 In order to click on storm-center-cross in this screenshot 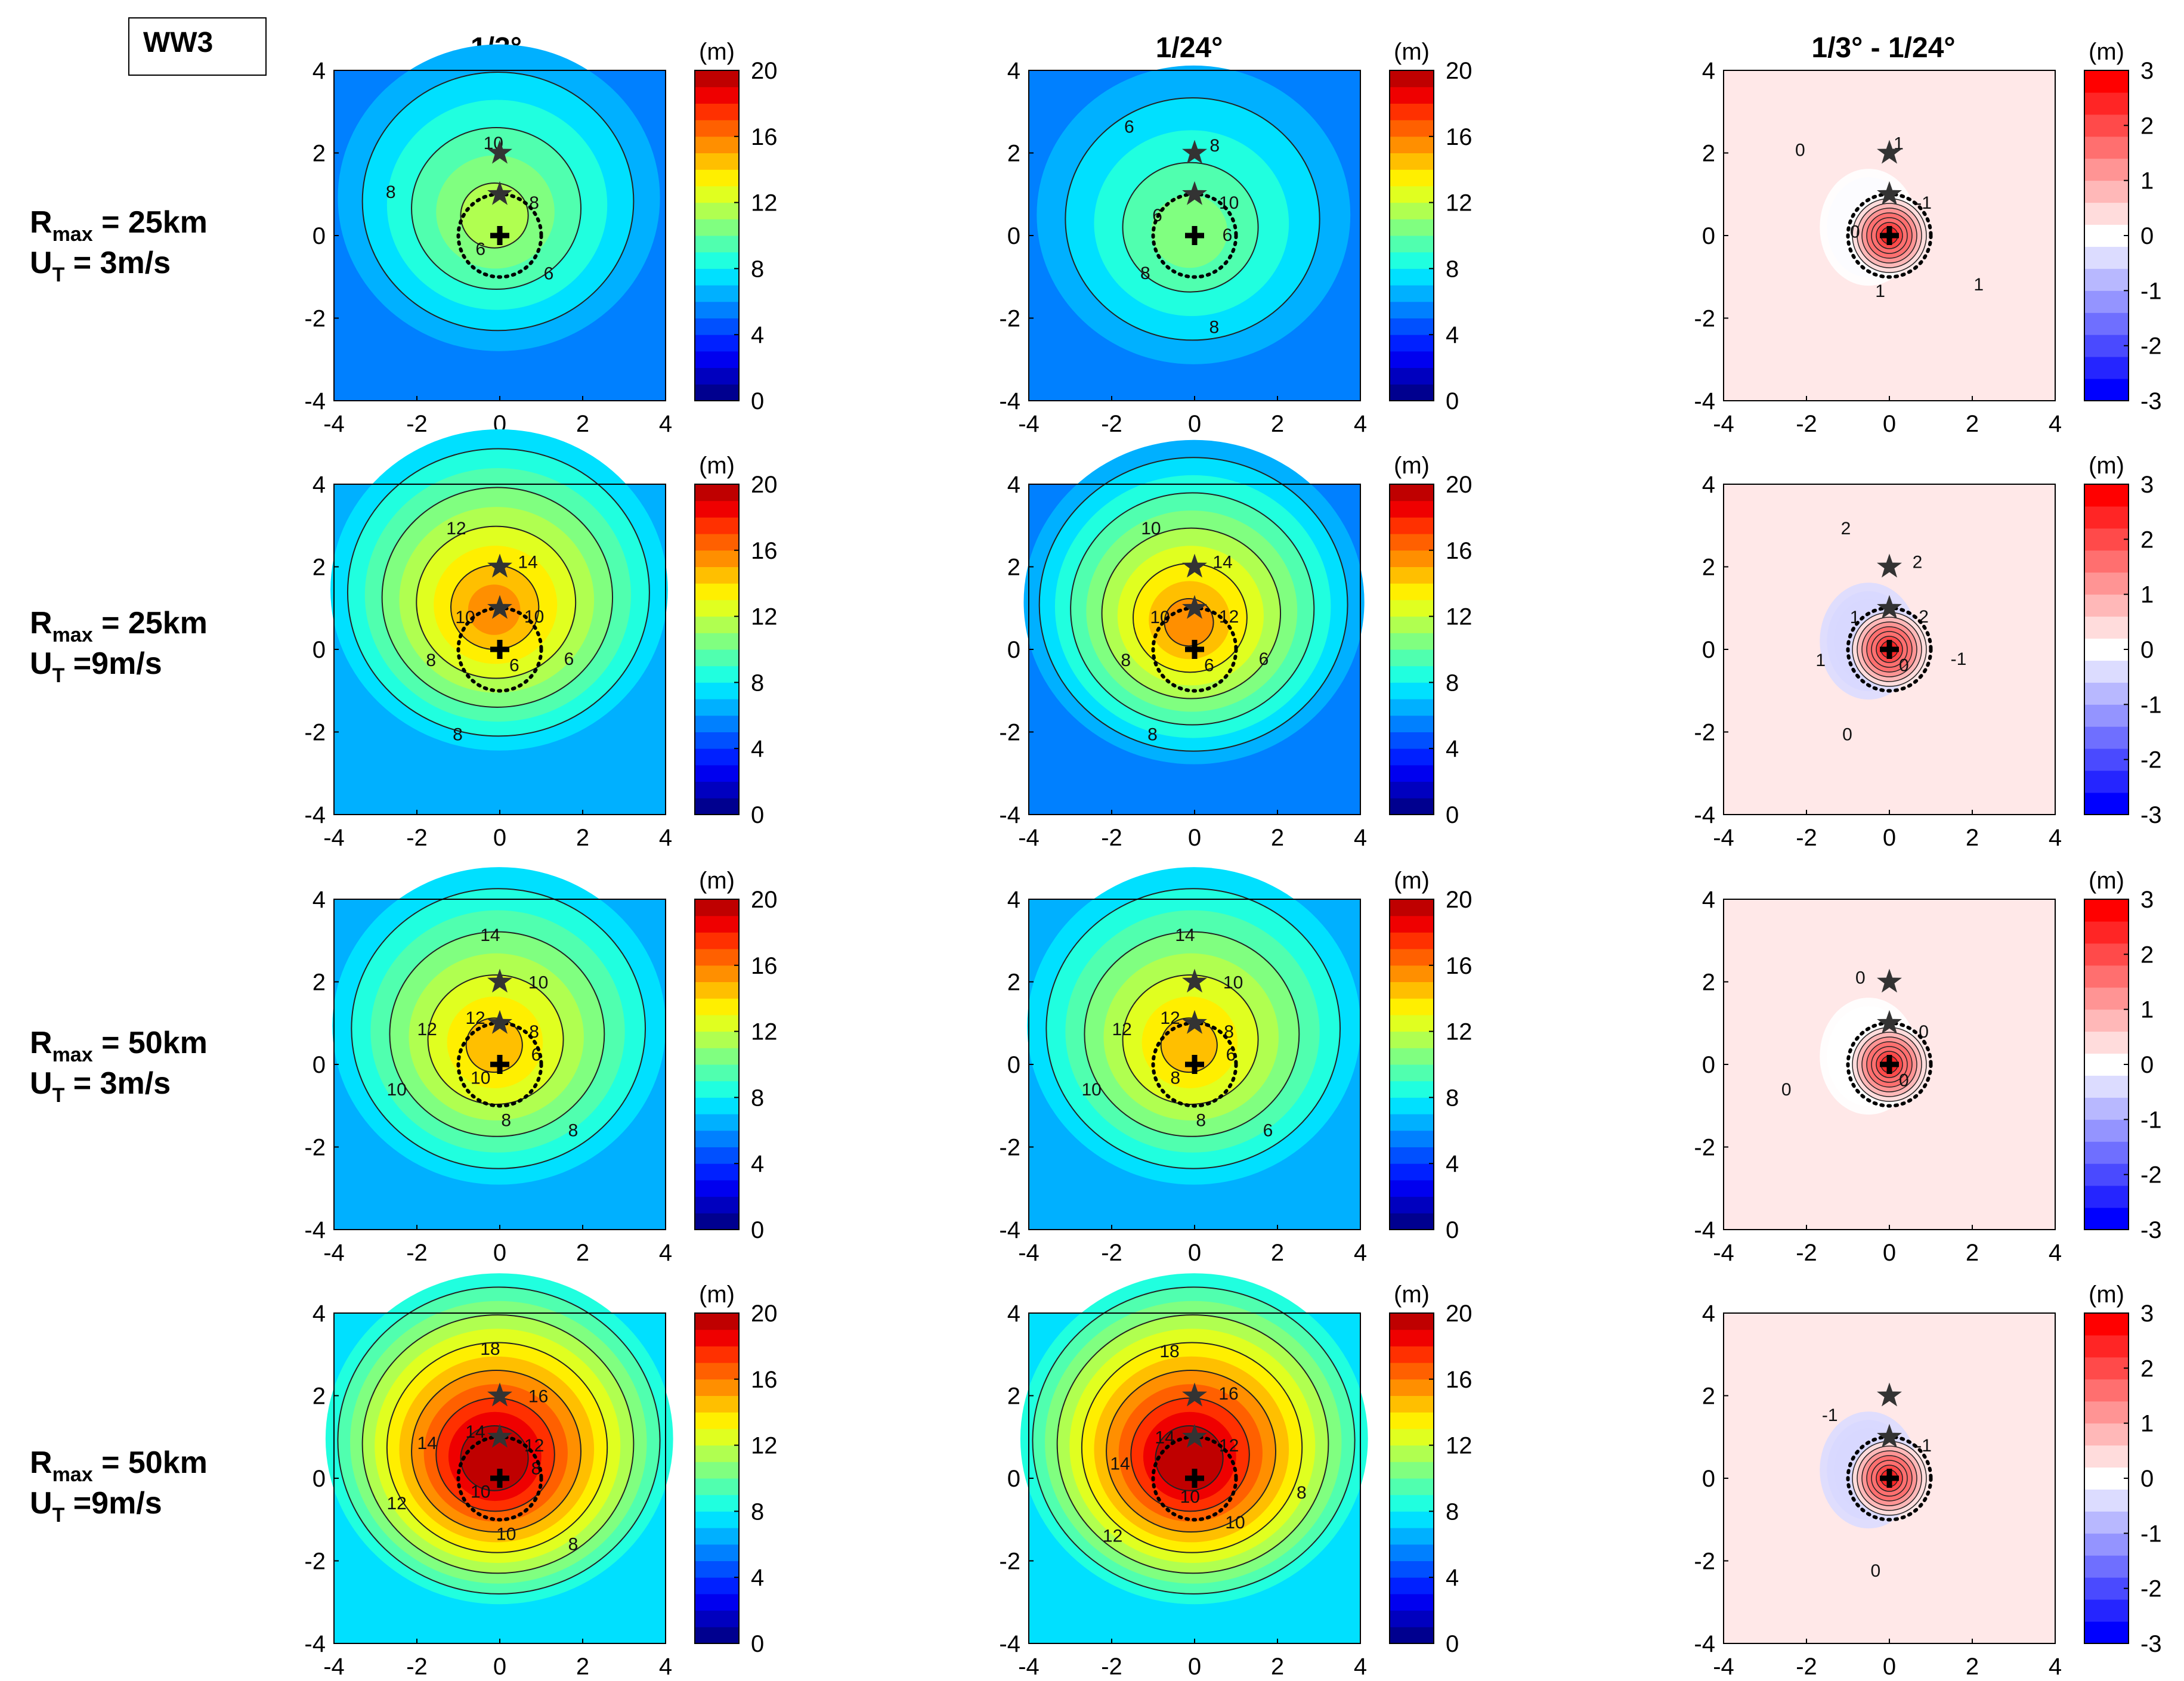, I will do `click(499, 649)`.